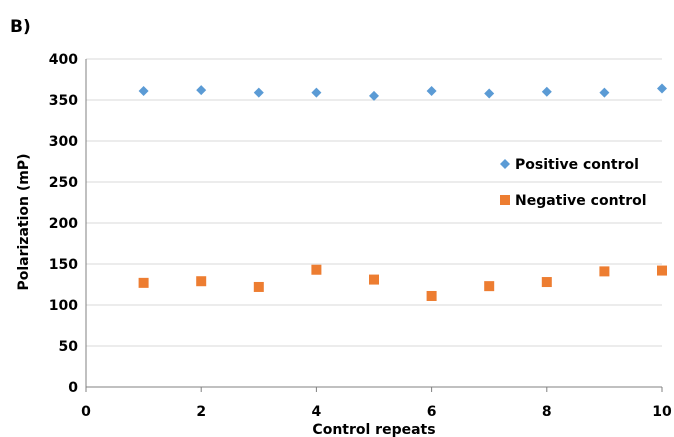  Describe the element at coordinates (373, 429) in the screenshot. I see `x-axis-title: Control repeats` at that location.